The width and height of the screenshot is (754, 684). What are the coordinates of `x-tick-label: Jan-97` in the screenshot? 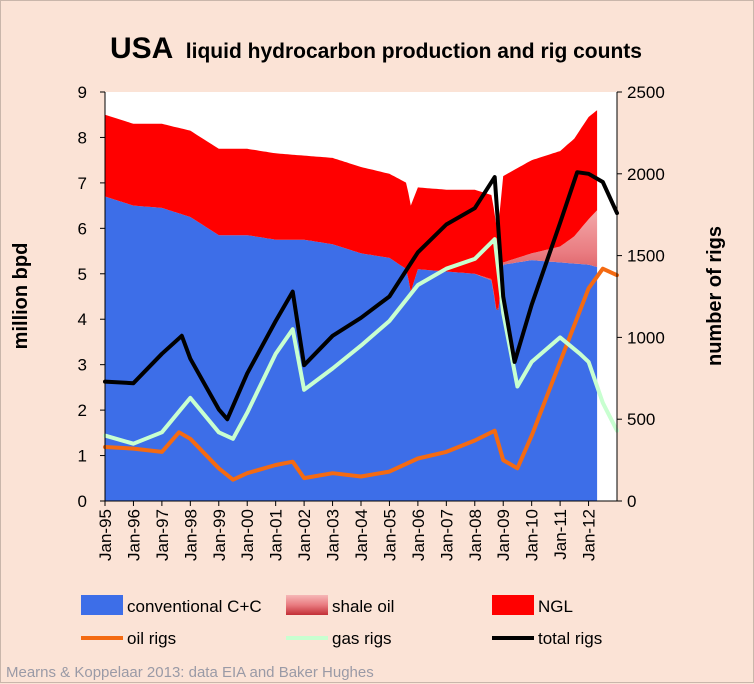 It's located at (162, 535).